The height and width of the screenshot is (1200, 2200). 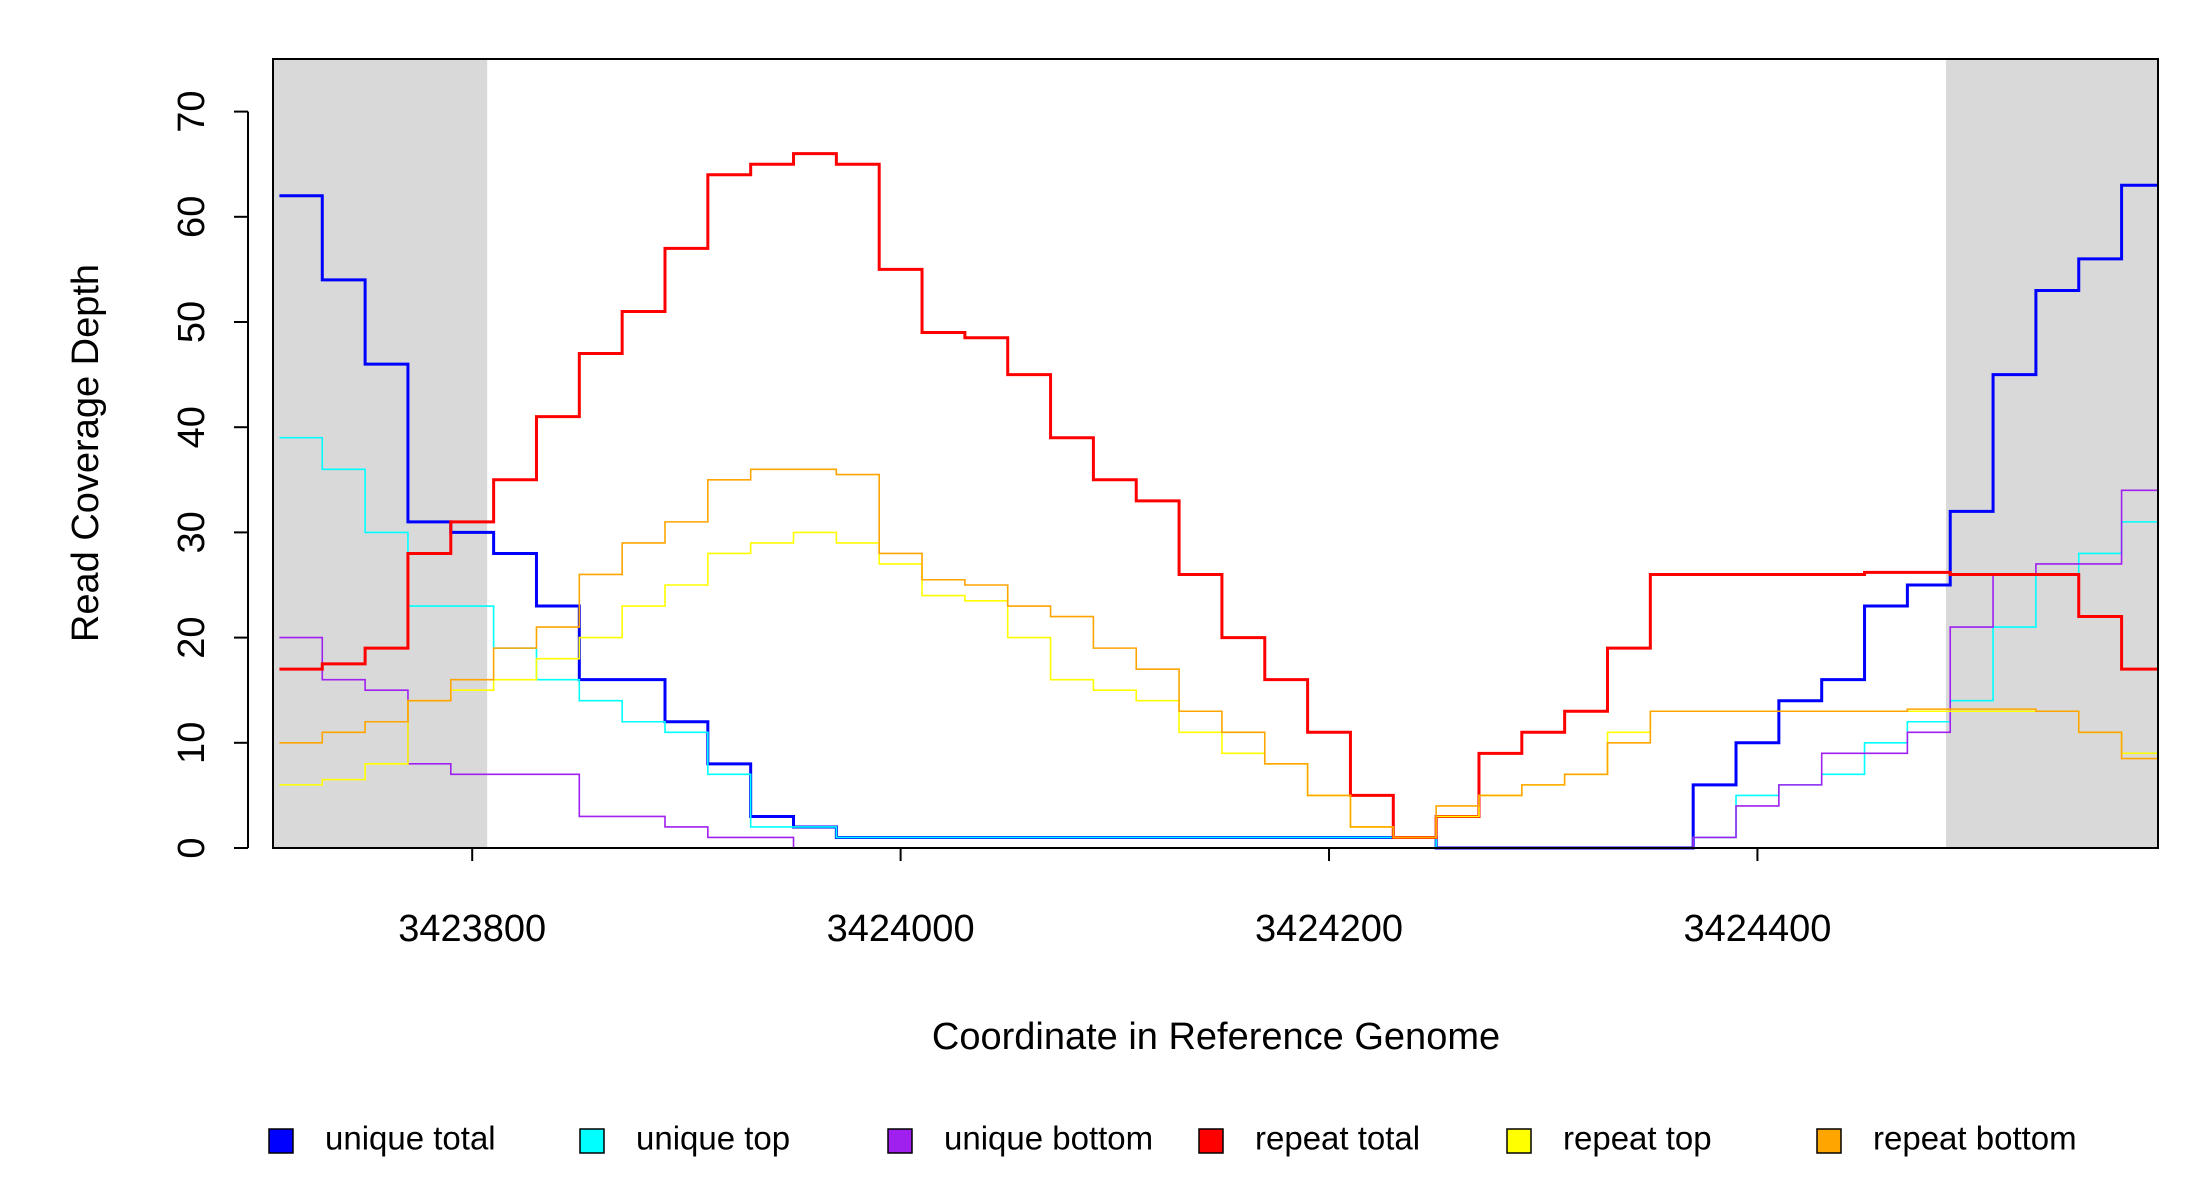 I want to click on y-tick-label: 30, so click(x=192, y=532).